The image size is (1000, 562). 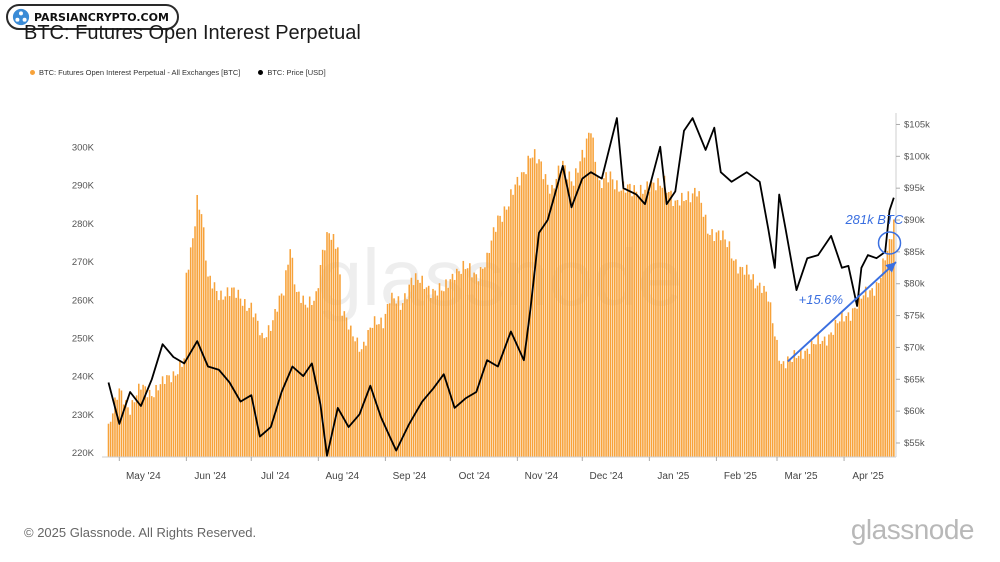 I want to click on y-left-tick-label: 280K, so click(x=83, y=224).